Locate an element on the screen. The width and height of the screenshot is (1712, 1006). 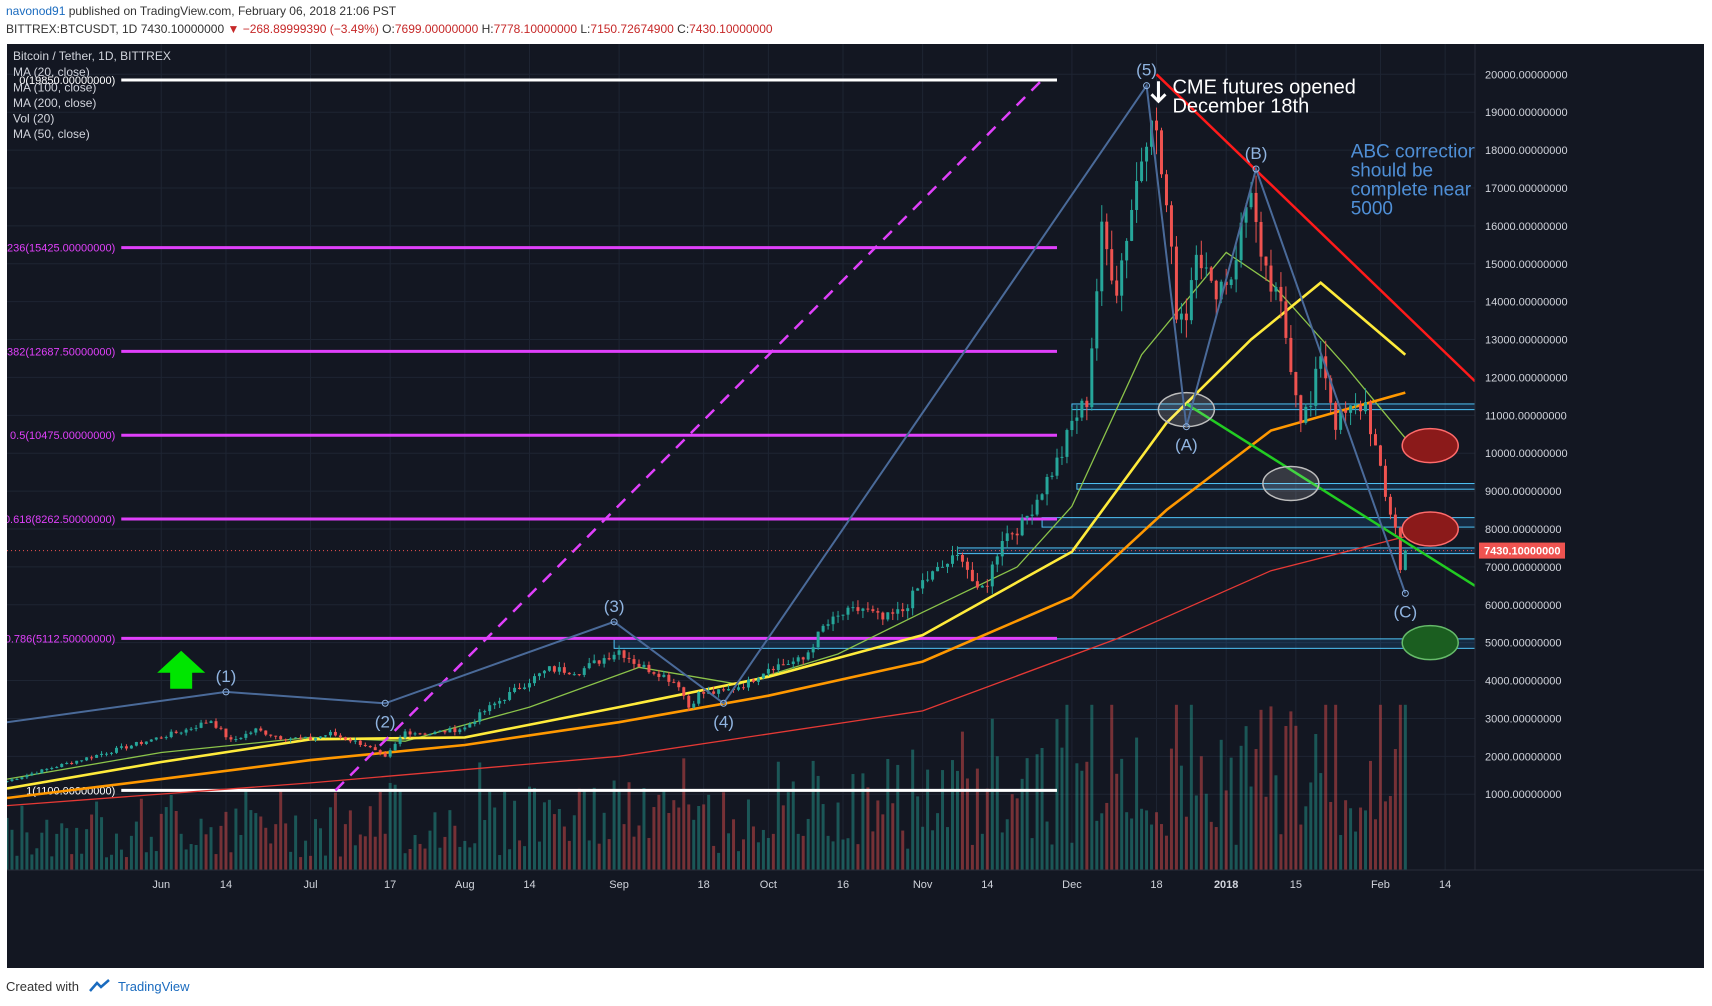
down-arrow-icon is located at coordinates (1158, 92).